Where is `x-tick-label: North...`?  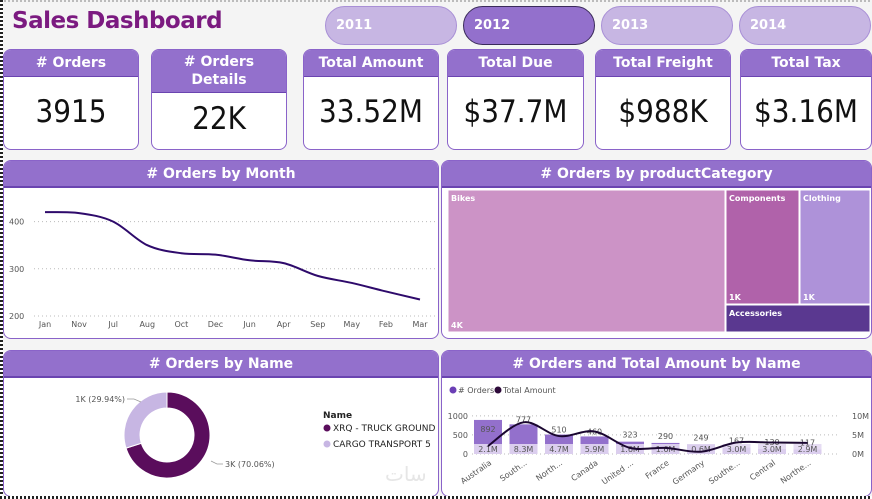
x-tick-label: North... is located at coordinates (549, 470).